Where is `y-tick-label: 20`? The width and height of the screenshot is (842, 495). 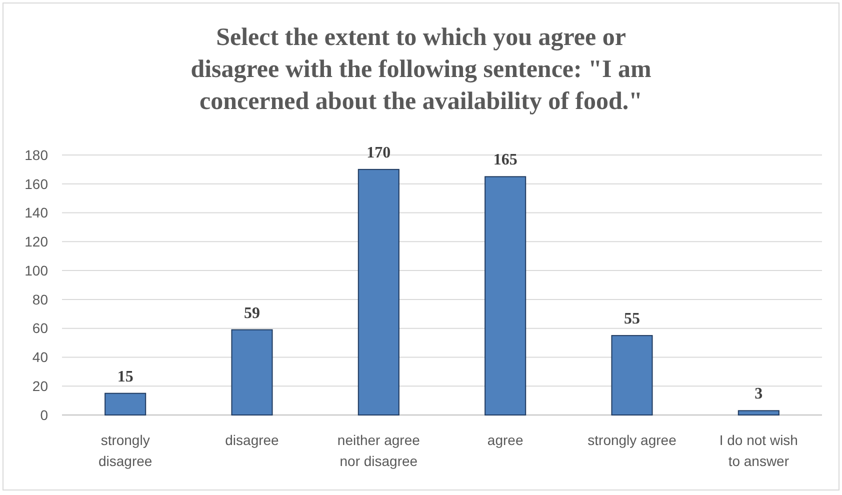
y-tick-label: 20 is located at coordinates (40, 386).